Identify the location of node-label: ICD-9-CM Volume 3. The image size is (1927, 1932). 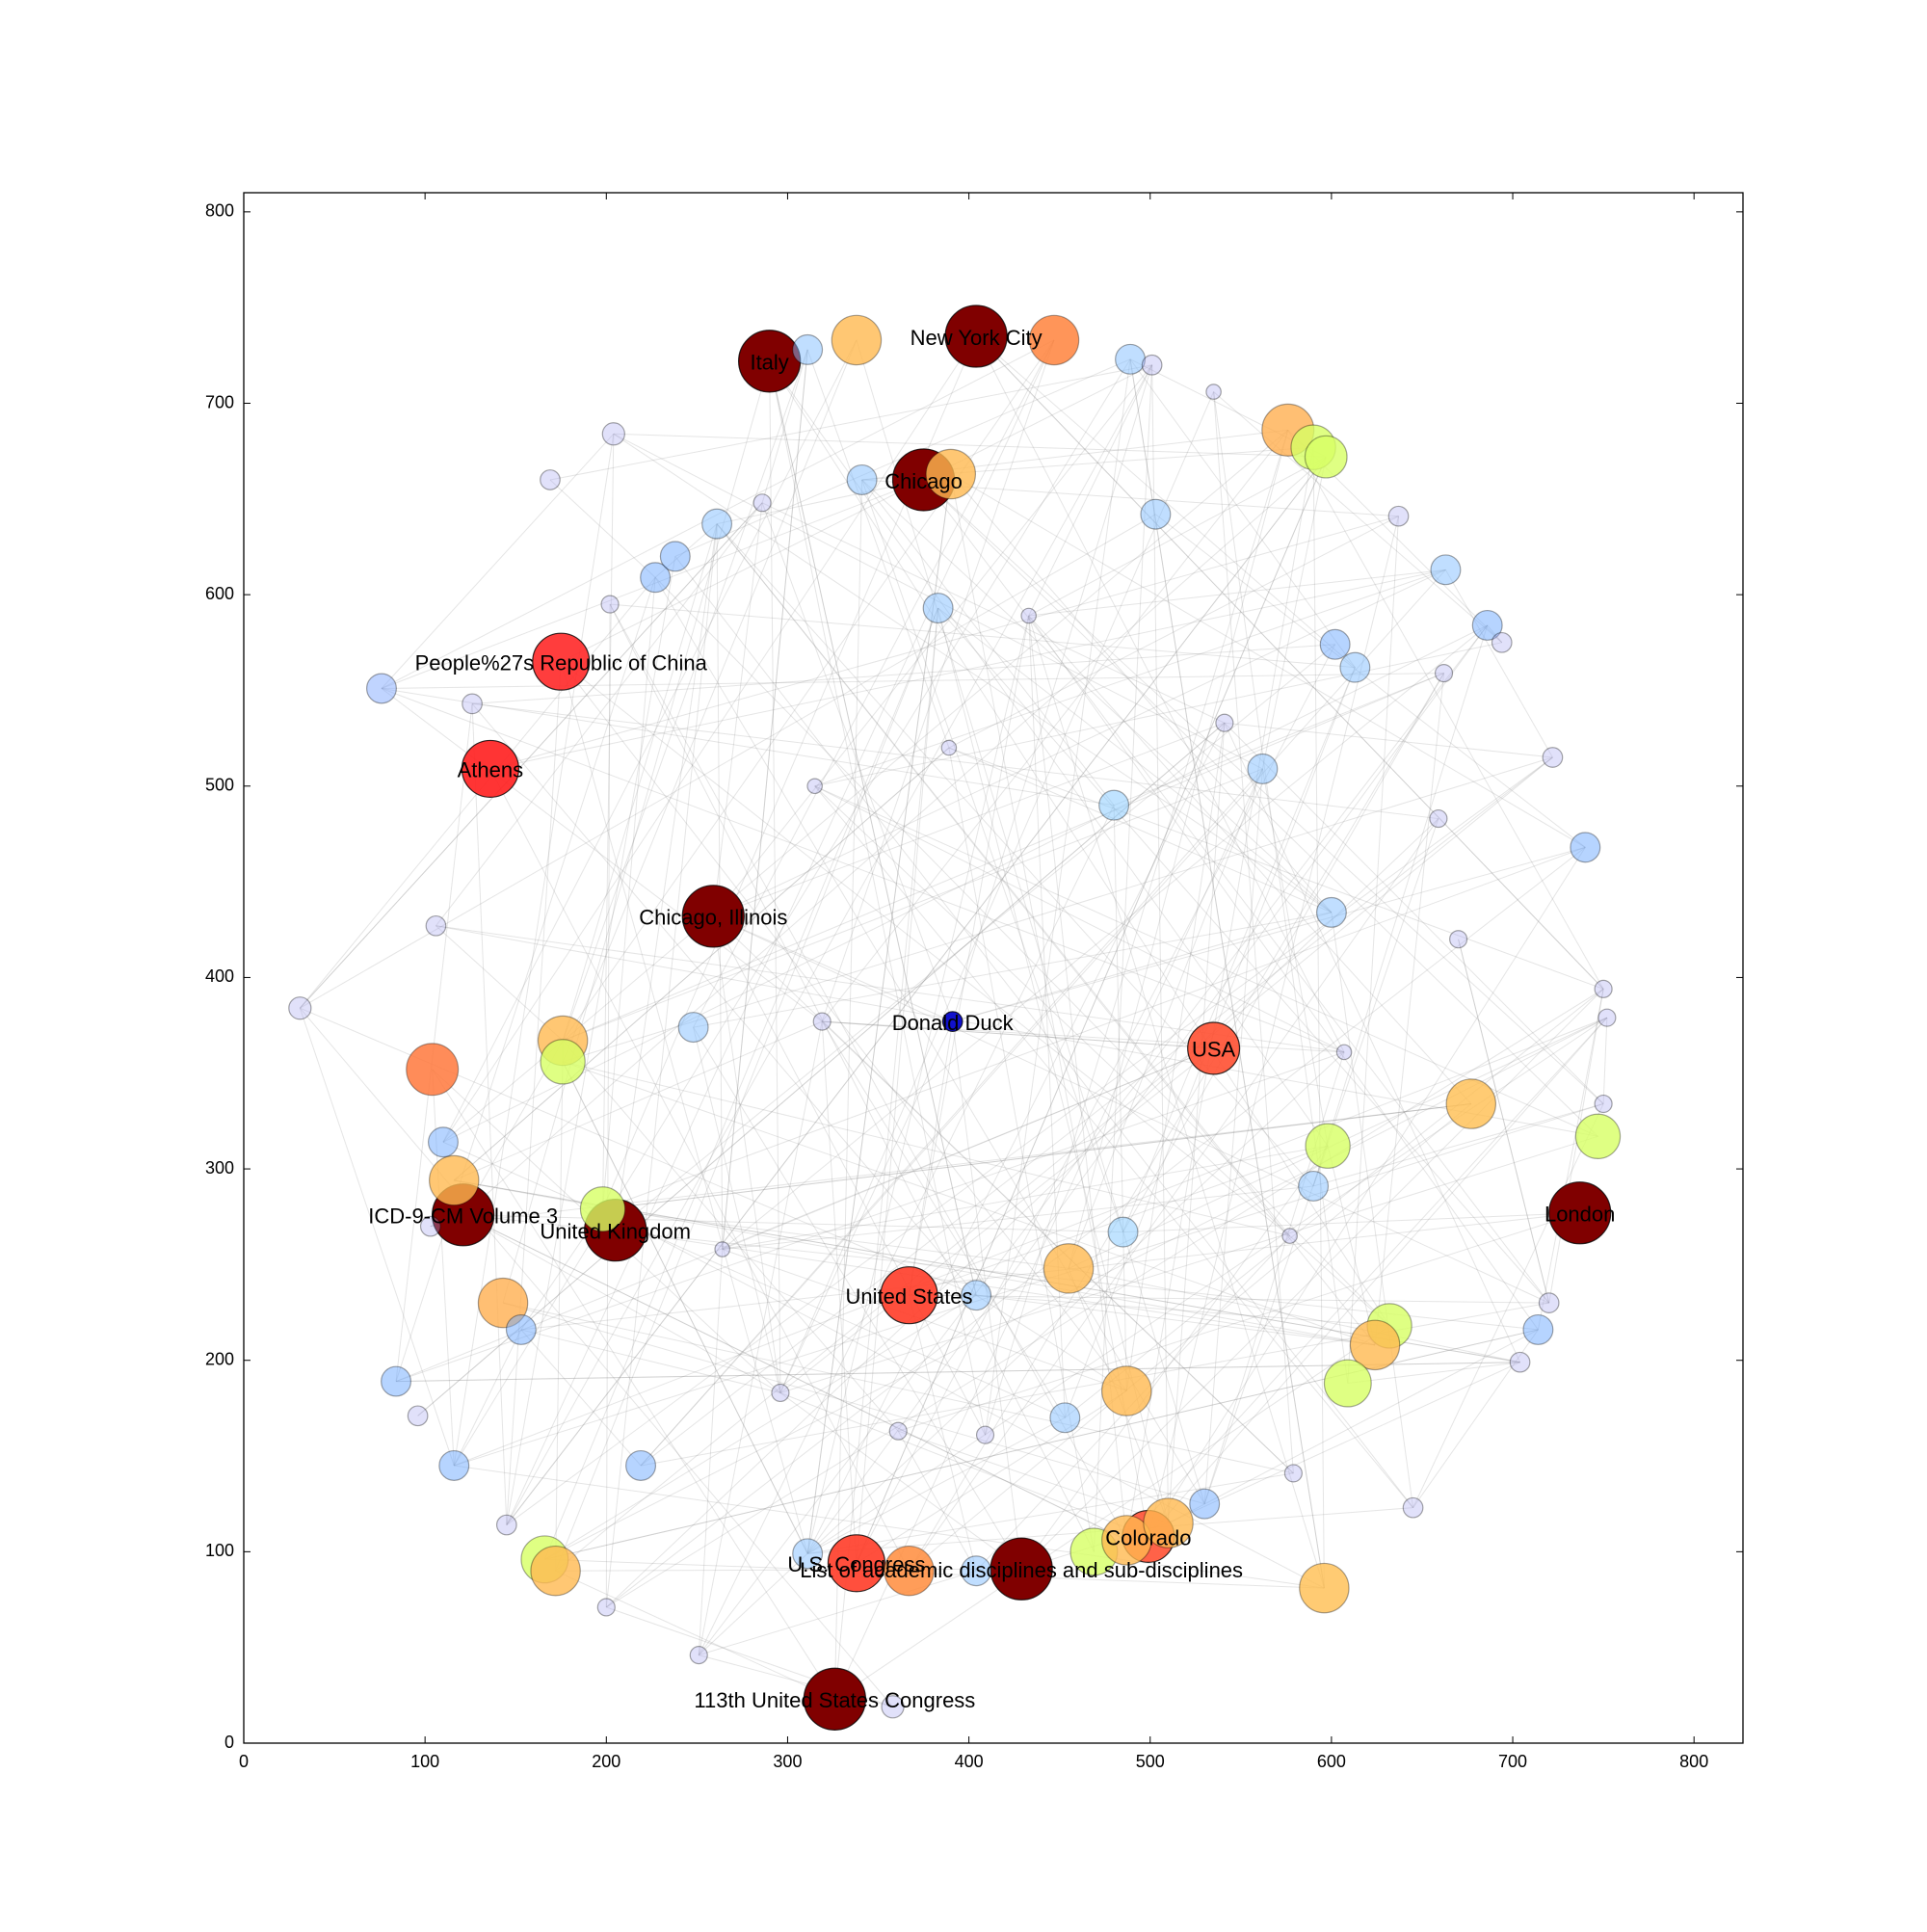
(463, 1216).